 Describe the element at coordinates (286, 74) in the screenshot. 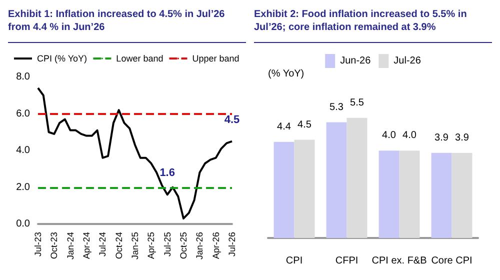

I see `y-axis-title: (% YoY)` at that location.